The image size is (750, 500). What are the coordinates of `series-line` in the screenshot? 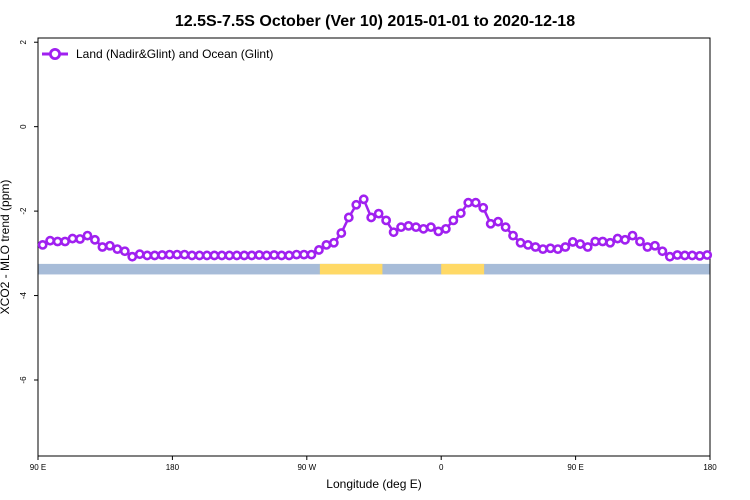 It's located at (375, 228).